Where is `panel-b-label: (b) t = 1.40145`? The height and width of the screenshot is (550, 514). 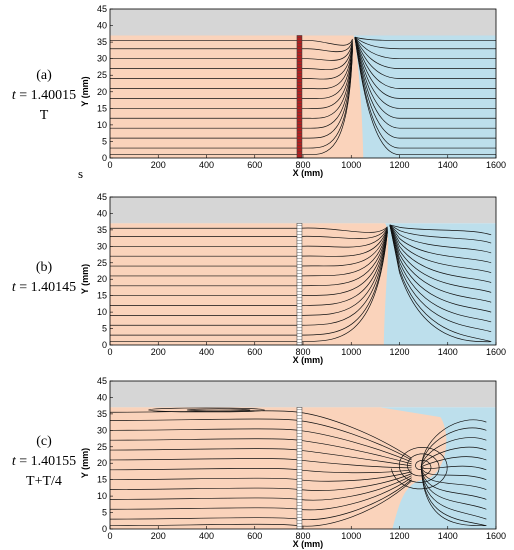 panel-b-label: (b) t = 1.40145 is located at coordinates (44, 278).